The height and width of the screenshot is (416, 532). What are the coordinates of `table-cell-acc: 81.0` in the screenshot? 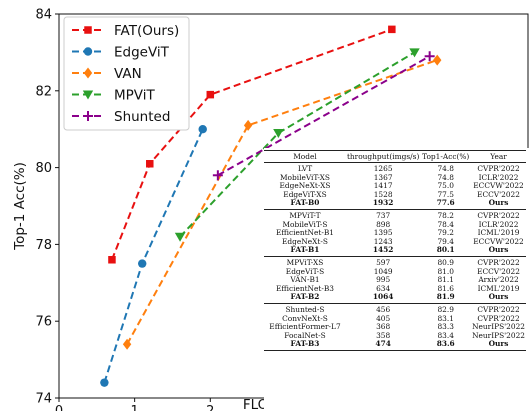 It's located at (445, 271).